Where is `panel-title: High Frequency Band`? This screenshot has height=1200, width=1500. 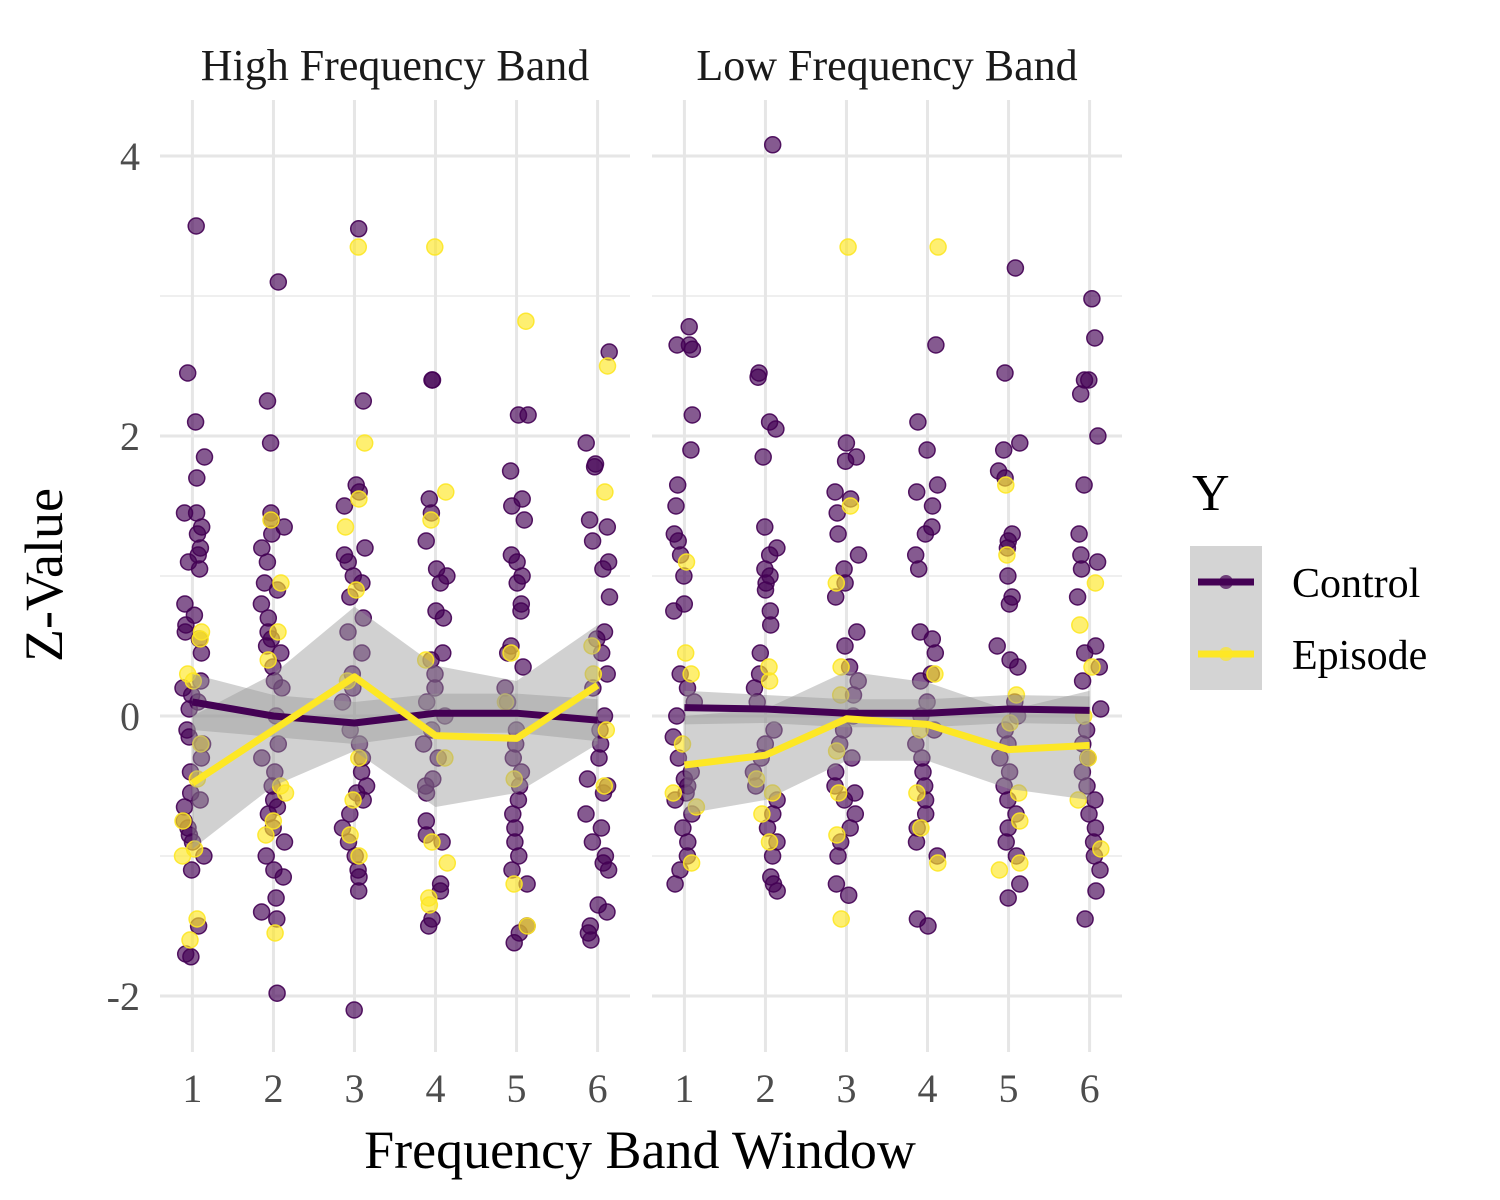
panel-title: High Frequency Band is located at coordinates (395, 65).